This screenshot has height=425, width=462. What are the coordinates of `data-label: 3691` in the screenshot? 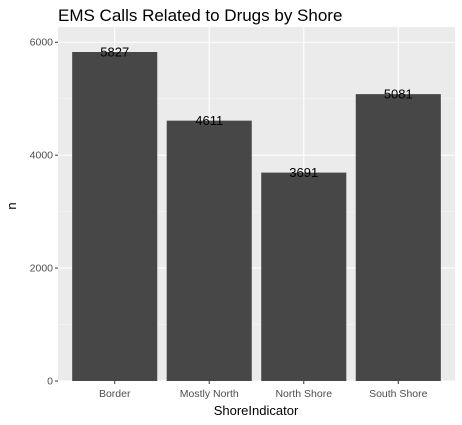 It's located at (303, 172).